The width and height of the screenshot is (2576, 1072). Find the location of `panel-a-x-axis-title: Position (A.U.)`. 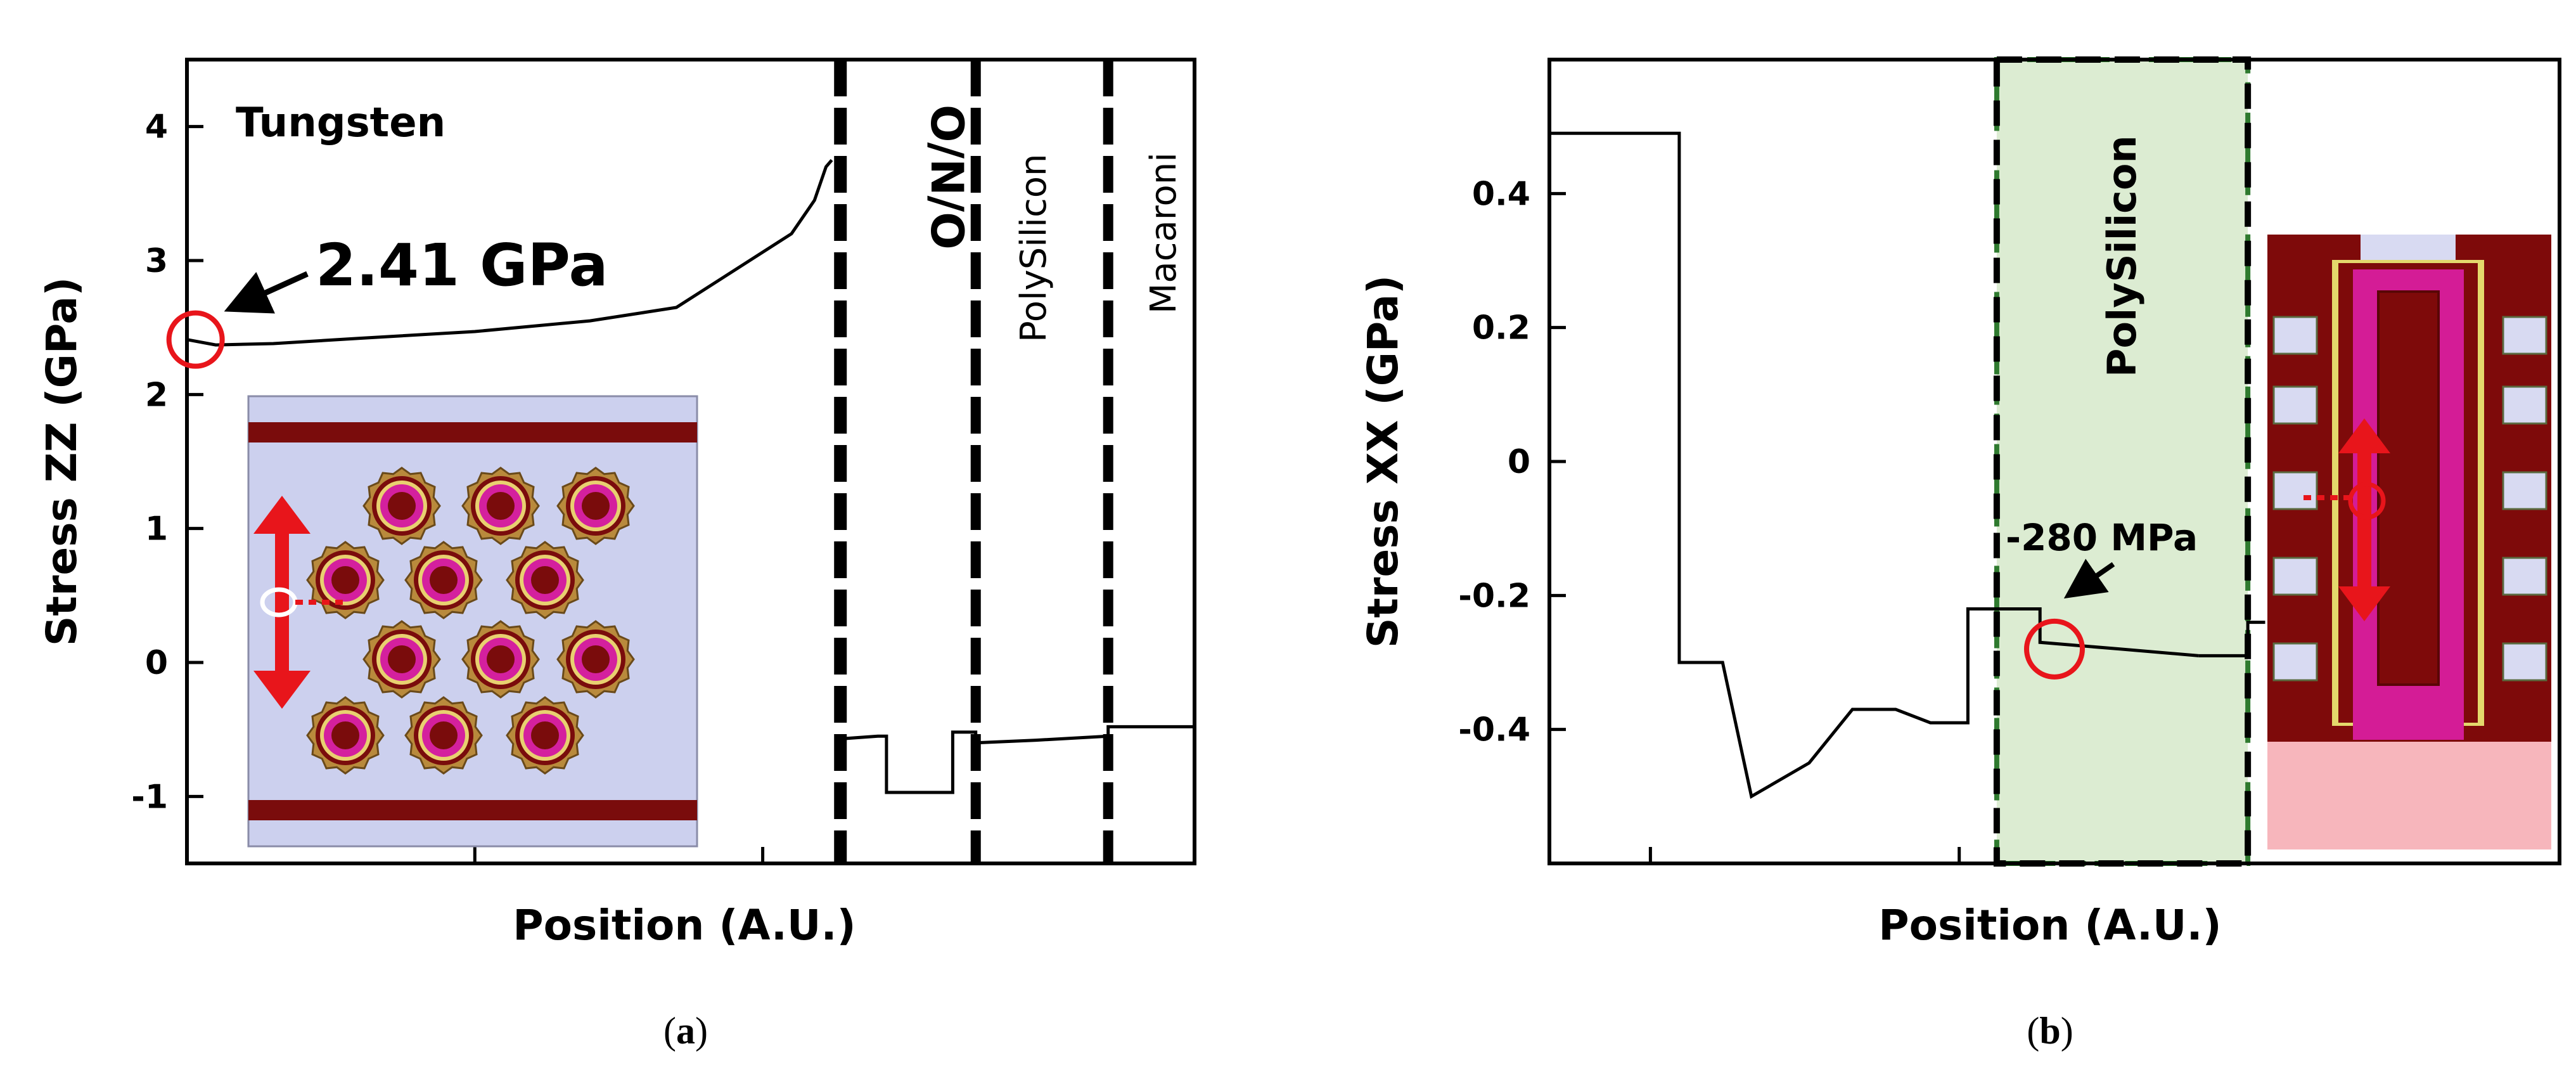

panel-a-x-axis-title: Position (A.U.) is located at coordinates (684, 925).